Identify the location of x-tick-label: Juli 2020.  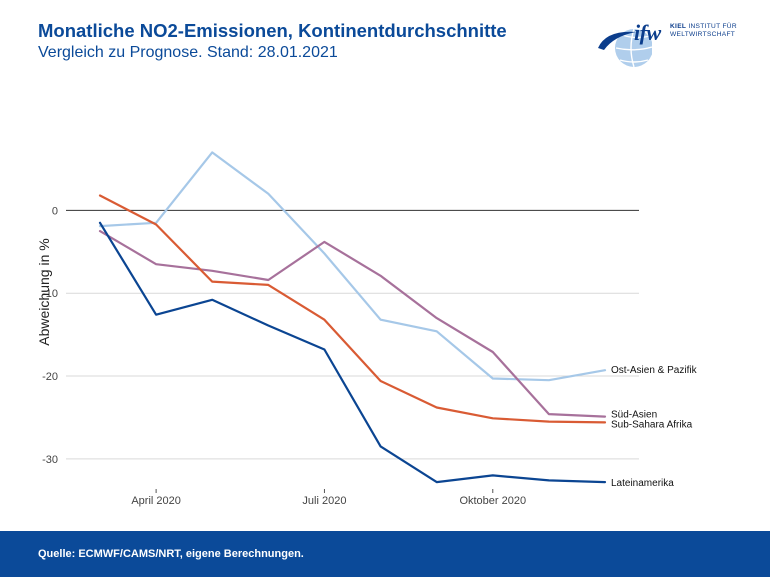
(324, 501).